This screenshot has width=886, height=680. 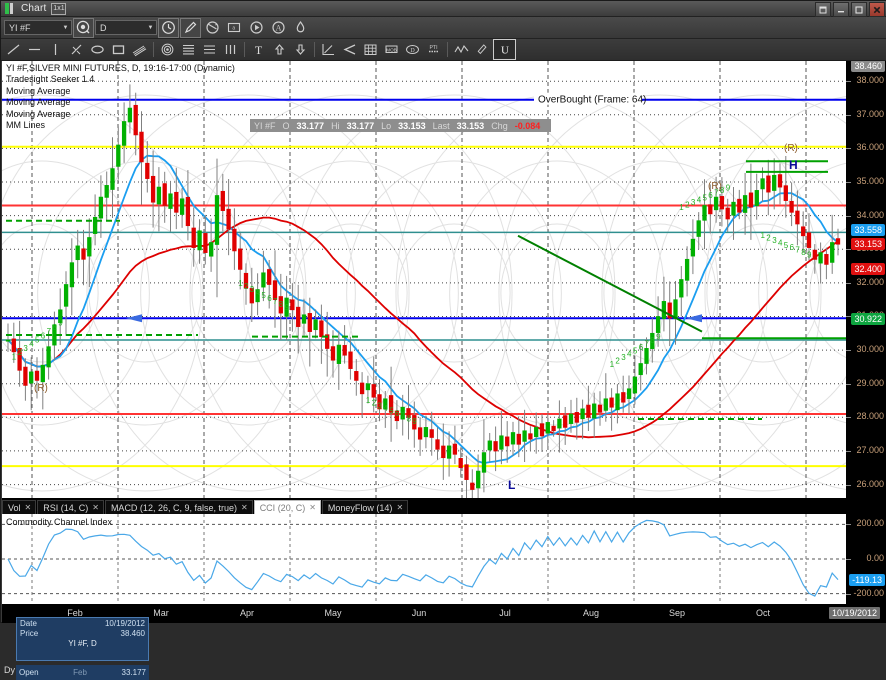 What do you see at coordinates (870, 114) in the screenshot?
I see `price-axis-label-1: 37.000` at bounding box center [870, 114].